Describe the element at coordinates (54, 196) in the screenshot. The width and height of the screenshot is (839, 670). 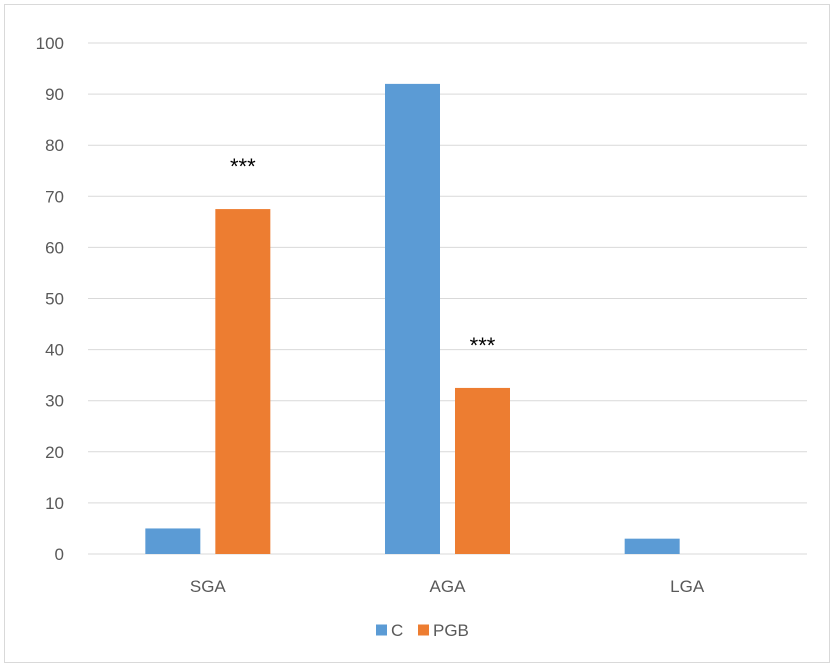
I see `y-tick-label: 70` at that location.